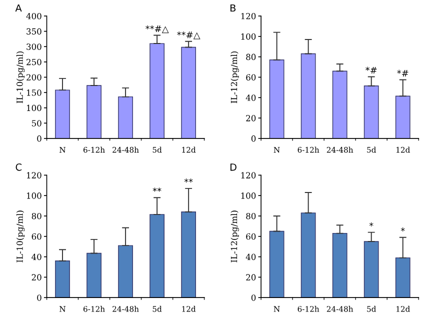  Describe the element at coordinates (34, 16) in the screenshot. I see `y-tick-label: 400` at that location.